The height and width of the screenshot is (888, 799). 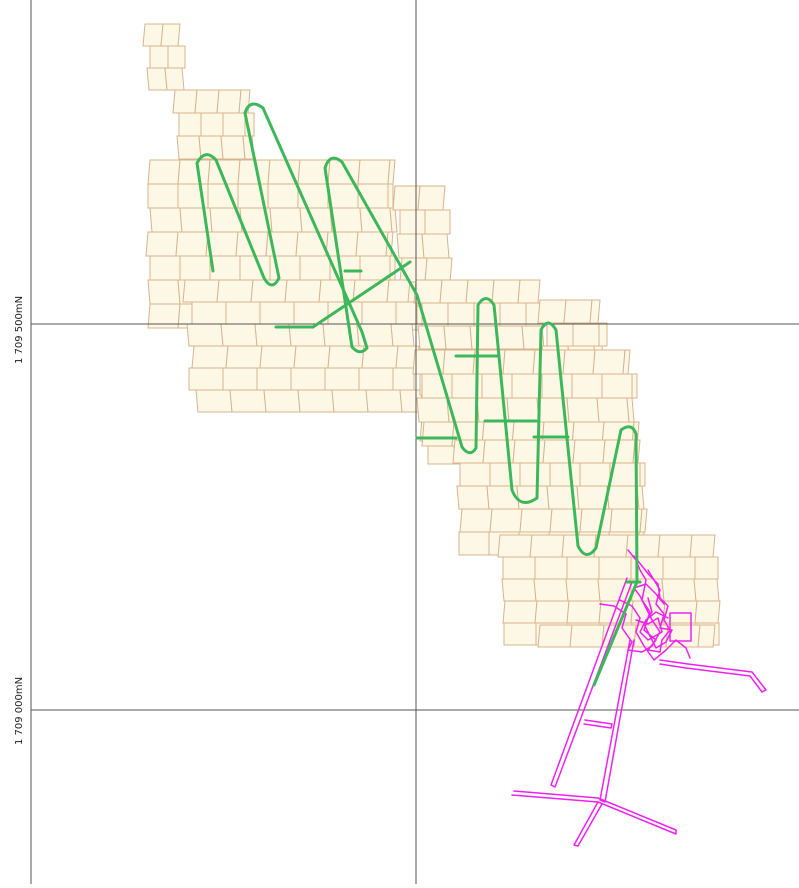 What do you see at coordinates (713, 676) in the screenshot?
I see `east-drive` at bounding box center [713, 676].